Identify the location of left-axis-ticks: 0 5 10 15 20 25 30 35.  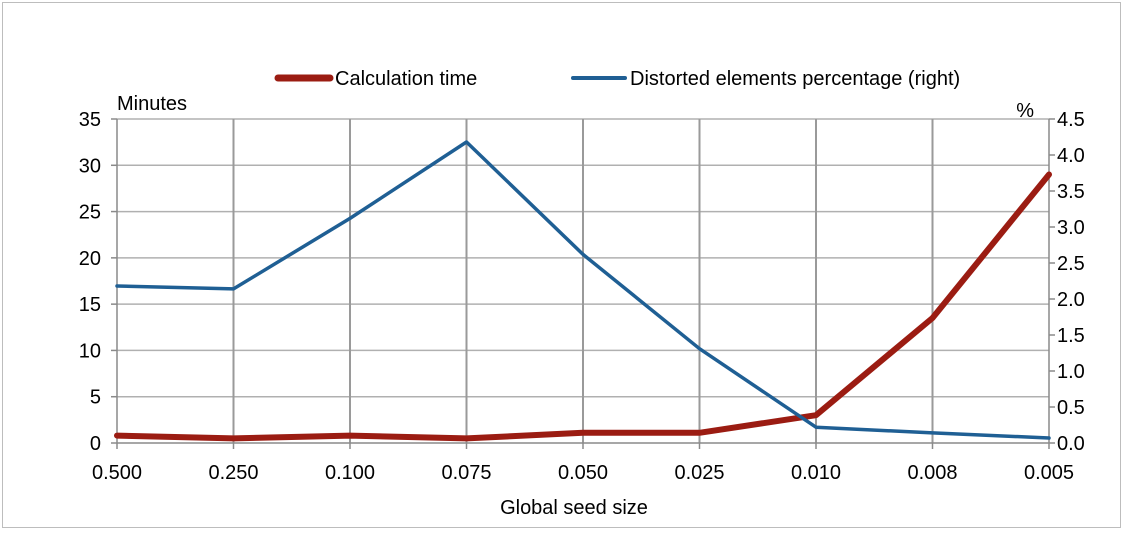
(98, 282).